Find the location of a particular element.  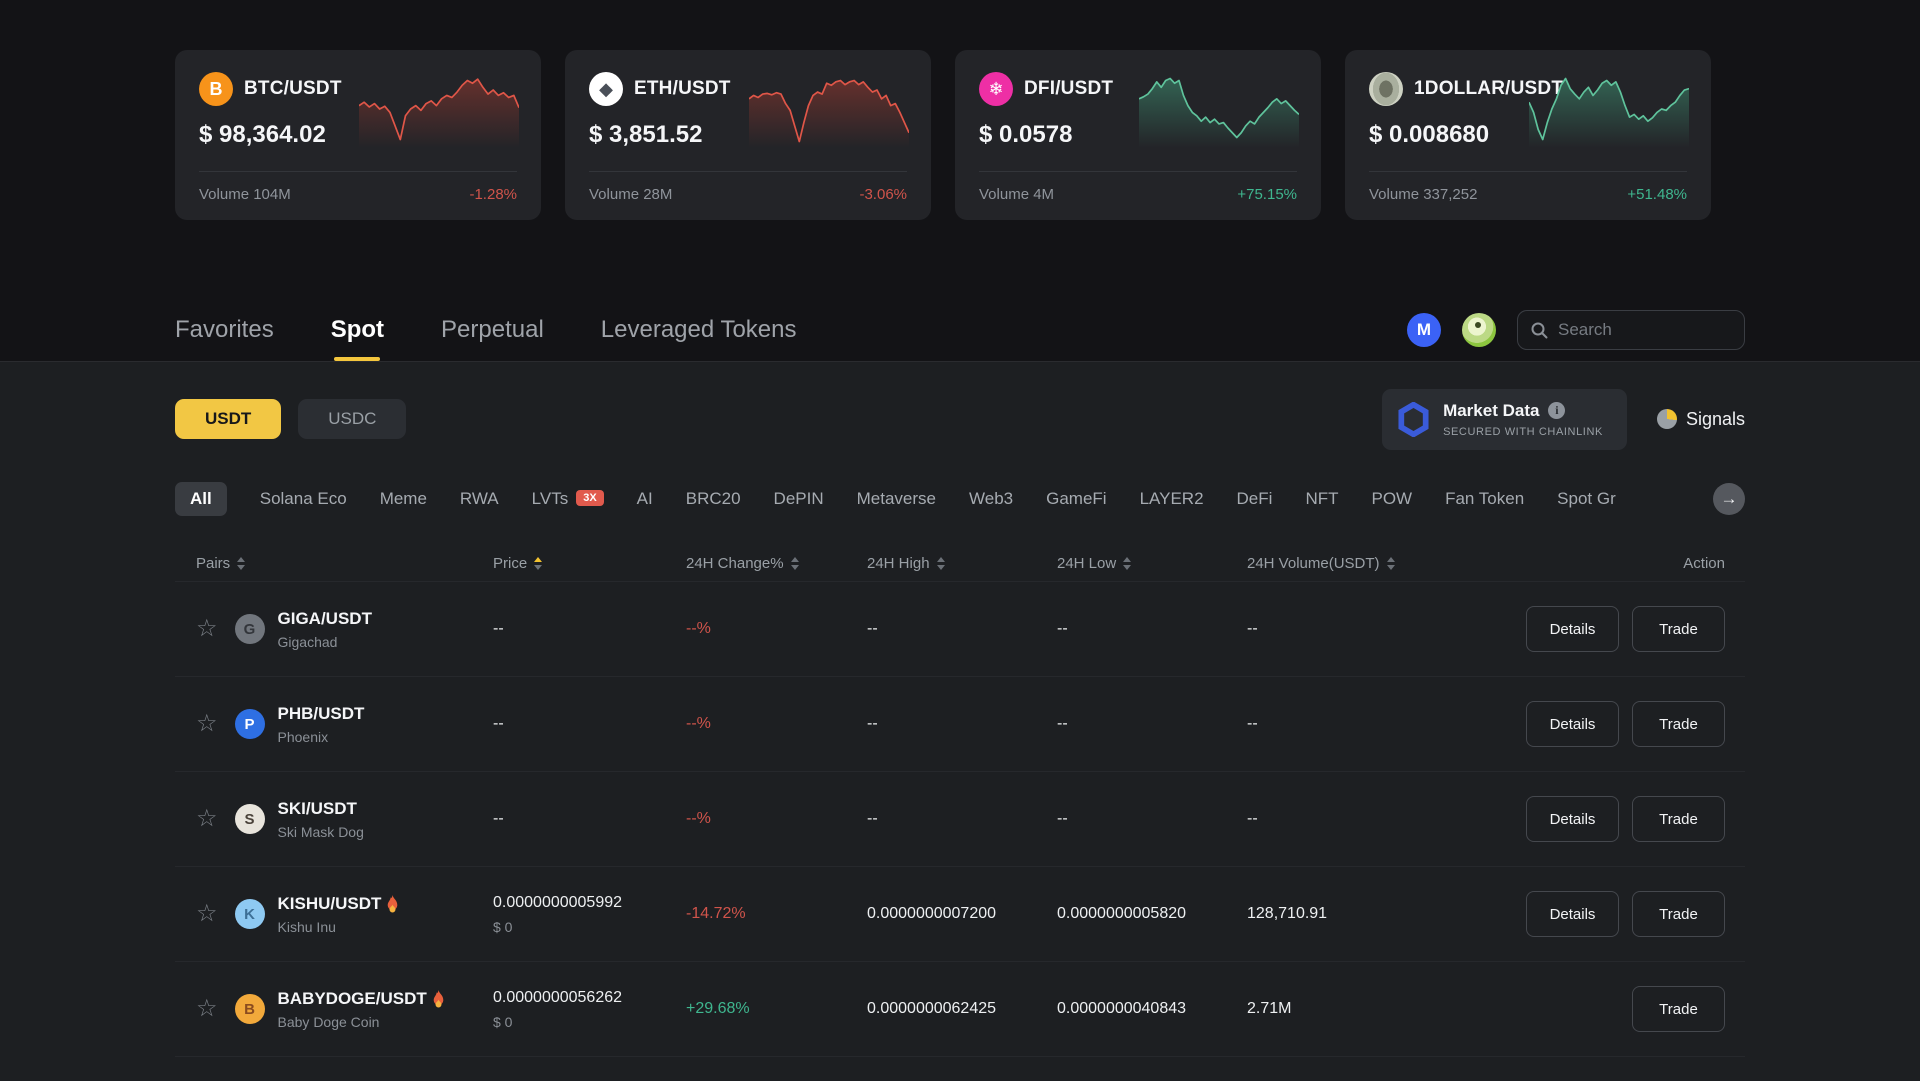

search-box is located at coordinates (1631, 330).